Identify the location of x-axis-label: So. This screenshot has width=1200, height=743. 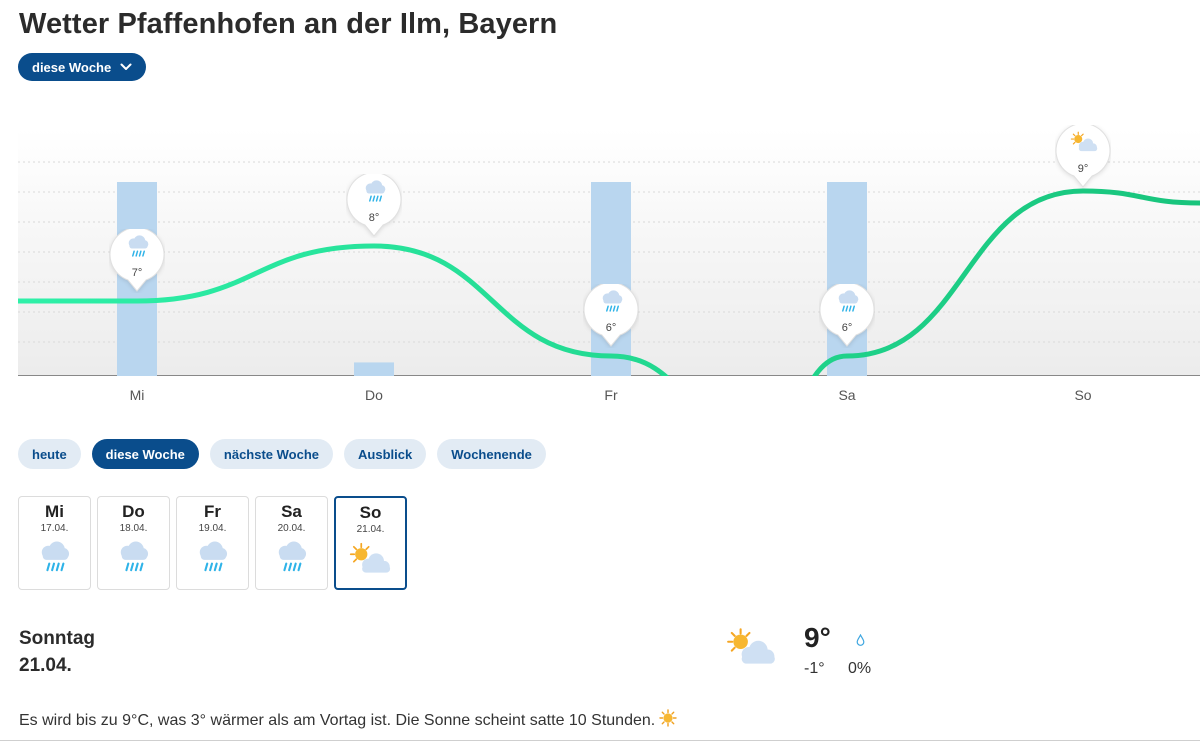
(1083, 395).